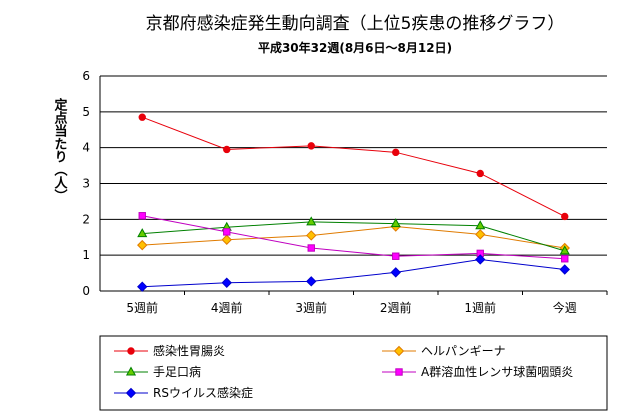 The image size is (639, 415). I want to click on chart-subtitle: 平成30年32週(8月6日～8月12日), so click(355, 47).